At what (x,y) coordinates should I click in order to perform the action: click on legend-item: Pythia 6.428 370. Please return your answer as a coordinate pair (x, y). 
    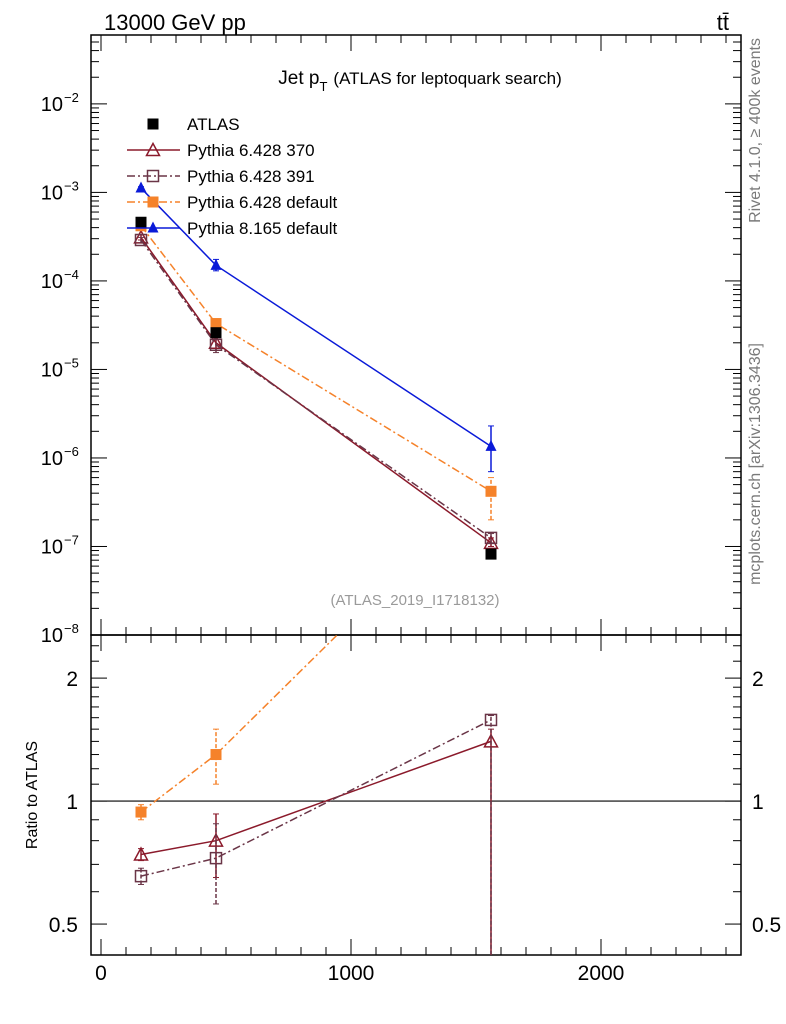
    Looking at the image, I should click on (221, 150).